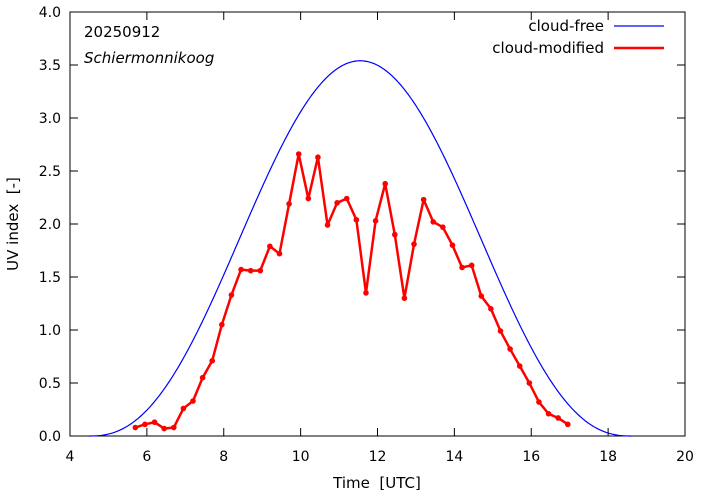 The height and width of the screenshot is (497, 702). Describe the element at coordinates (578, 37) in the screenshot. I see `legend: cloud-free cloud-modified` at that location.